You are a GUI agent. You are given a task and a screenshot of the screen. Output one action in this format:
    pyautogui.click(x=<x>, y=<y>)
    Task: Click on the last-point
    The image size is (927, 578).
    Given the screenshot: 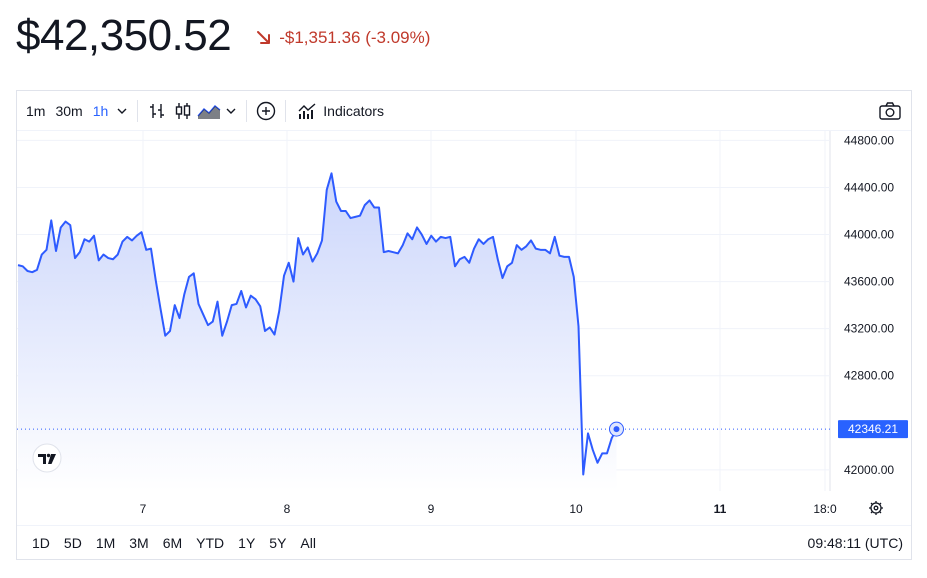 What is the action you would take?
    pyautogui.click(x=616, y=429)
    